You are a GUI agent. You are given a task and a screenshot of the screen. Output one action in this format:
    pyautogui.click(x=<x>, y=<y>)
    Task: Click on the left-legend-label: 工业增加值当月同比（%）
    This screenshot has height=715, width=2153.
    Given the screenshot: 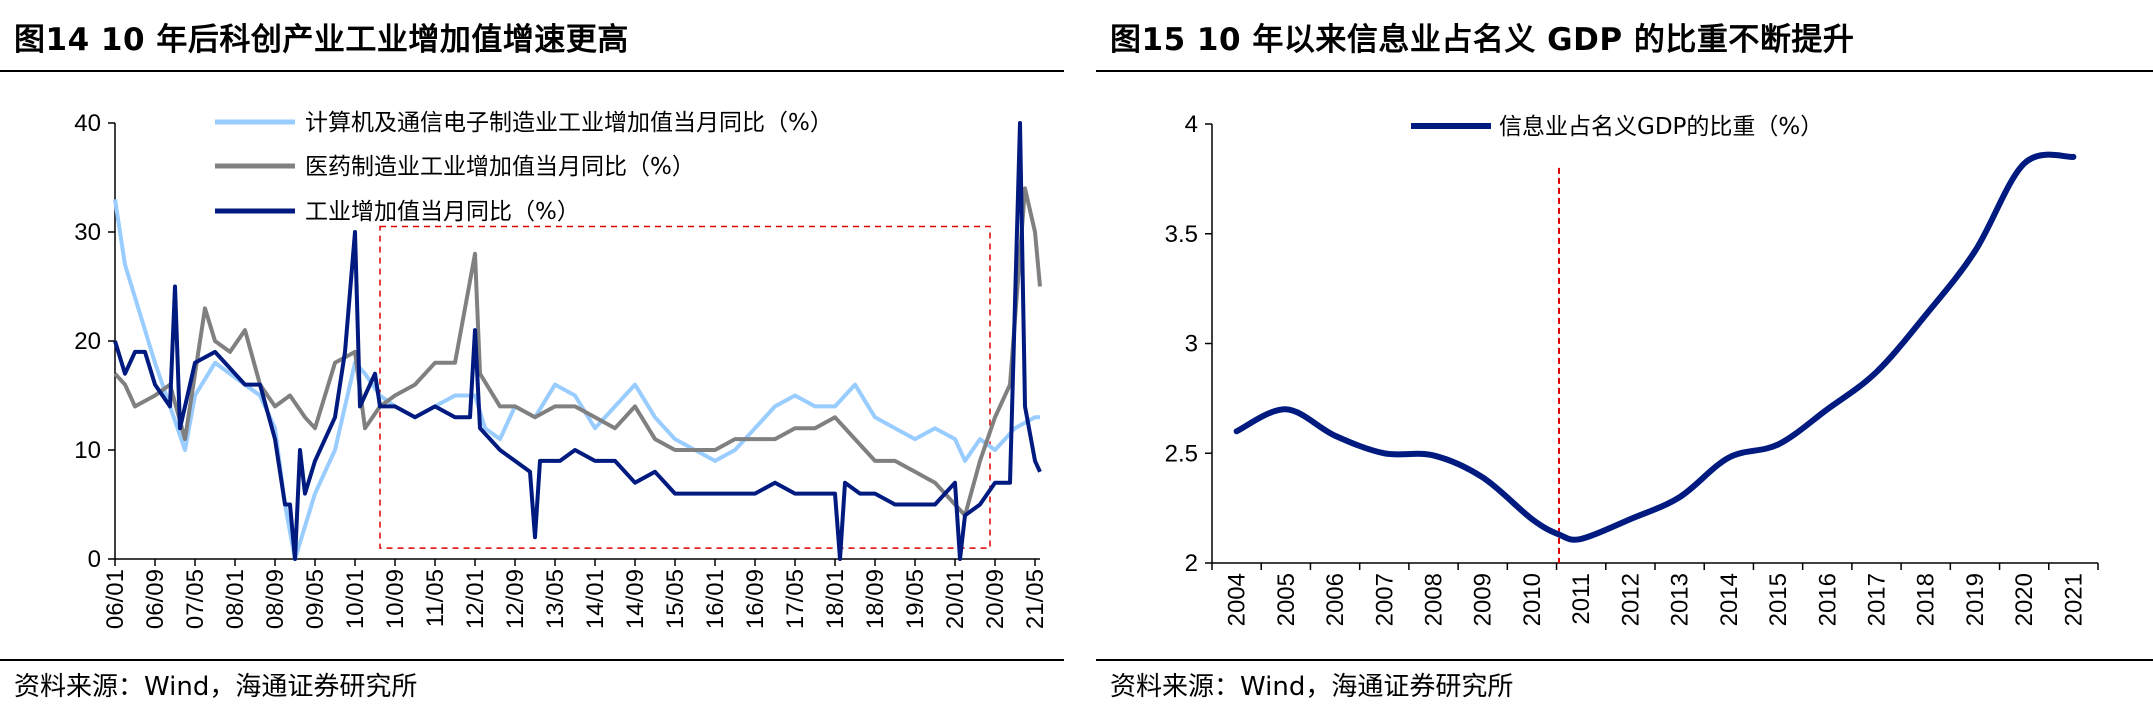 What is the action you would take?
    pyautogui.click(x=442, y=212)
    